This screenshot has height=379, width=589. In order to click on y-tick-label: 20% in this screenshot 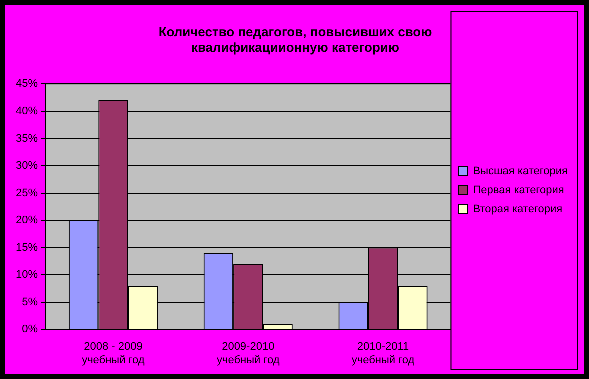, I will do `click(27, 220)`.